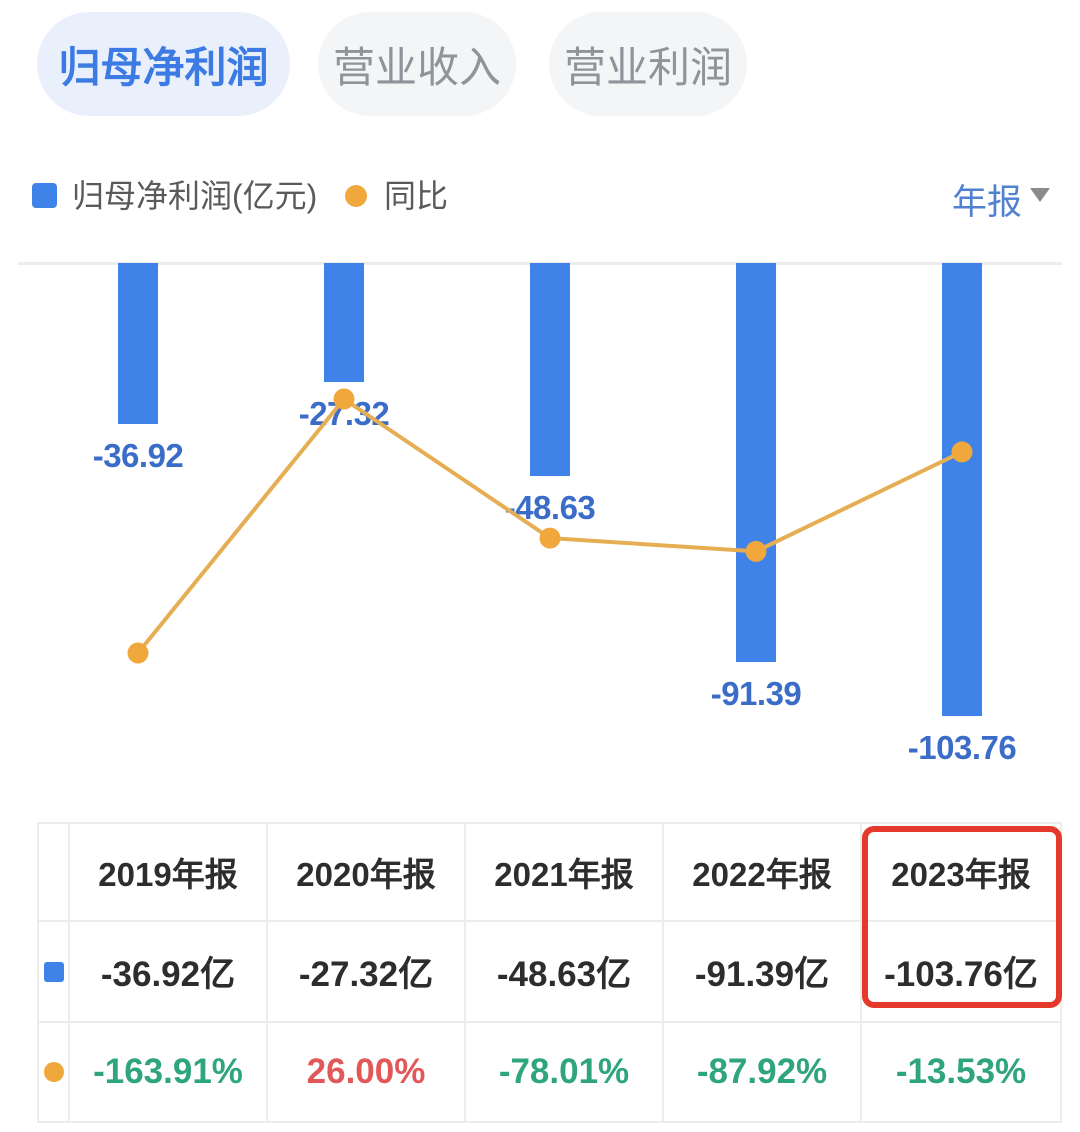 The width and height of the screenshot is (1080, 1132). I want to click on table-cell-yoy-2021: -78.01%, so click(565, 1072).